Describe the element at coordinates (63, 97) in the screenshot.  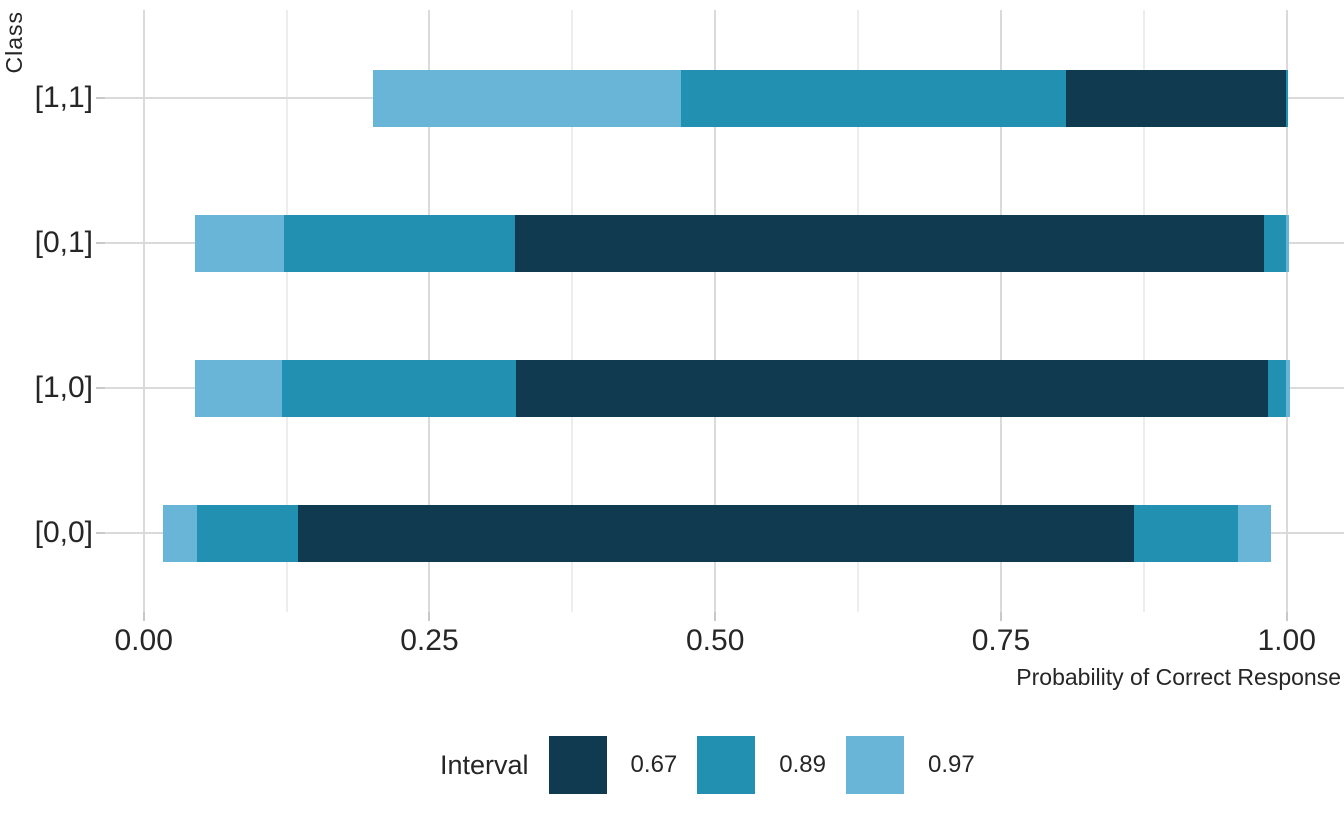
I see `y-tick-label: [1,1]` at that location.